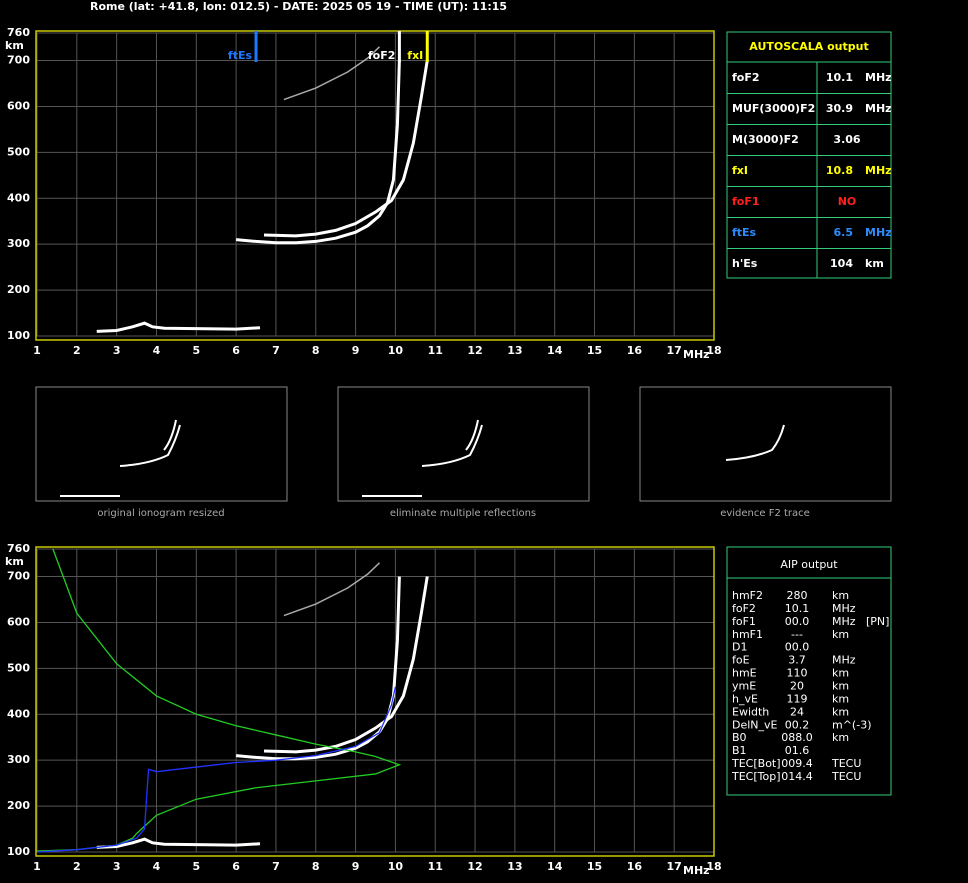  I want to click on aip-label: DelN_vE, so click(755, 724).